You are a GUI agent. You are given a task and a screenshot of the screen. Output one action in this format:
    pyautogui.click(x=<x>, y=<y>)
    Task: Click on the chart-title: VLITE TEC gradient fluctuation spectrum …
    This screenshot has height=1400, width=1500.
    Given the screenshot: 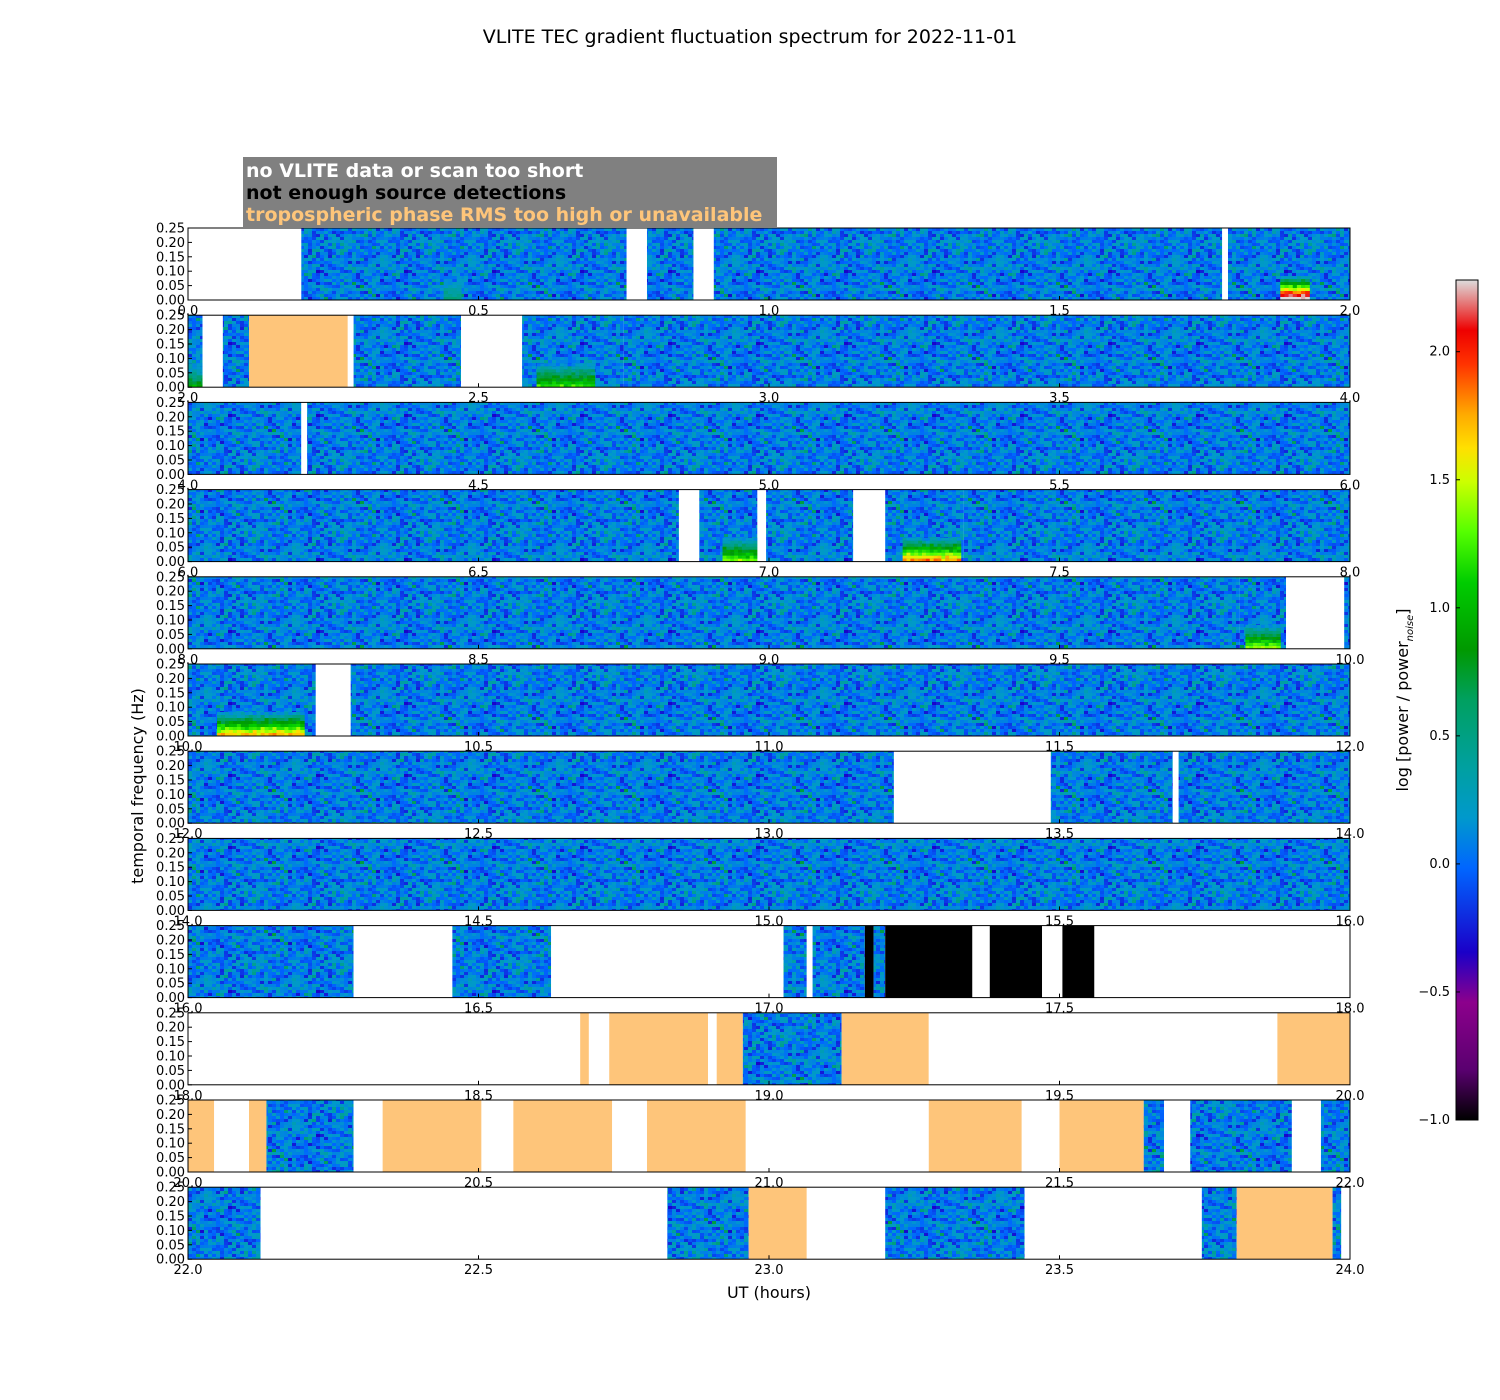 What is the action you would take?
    pyautogui.click(x=750, y=37)
    